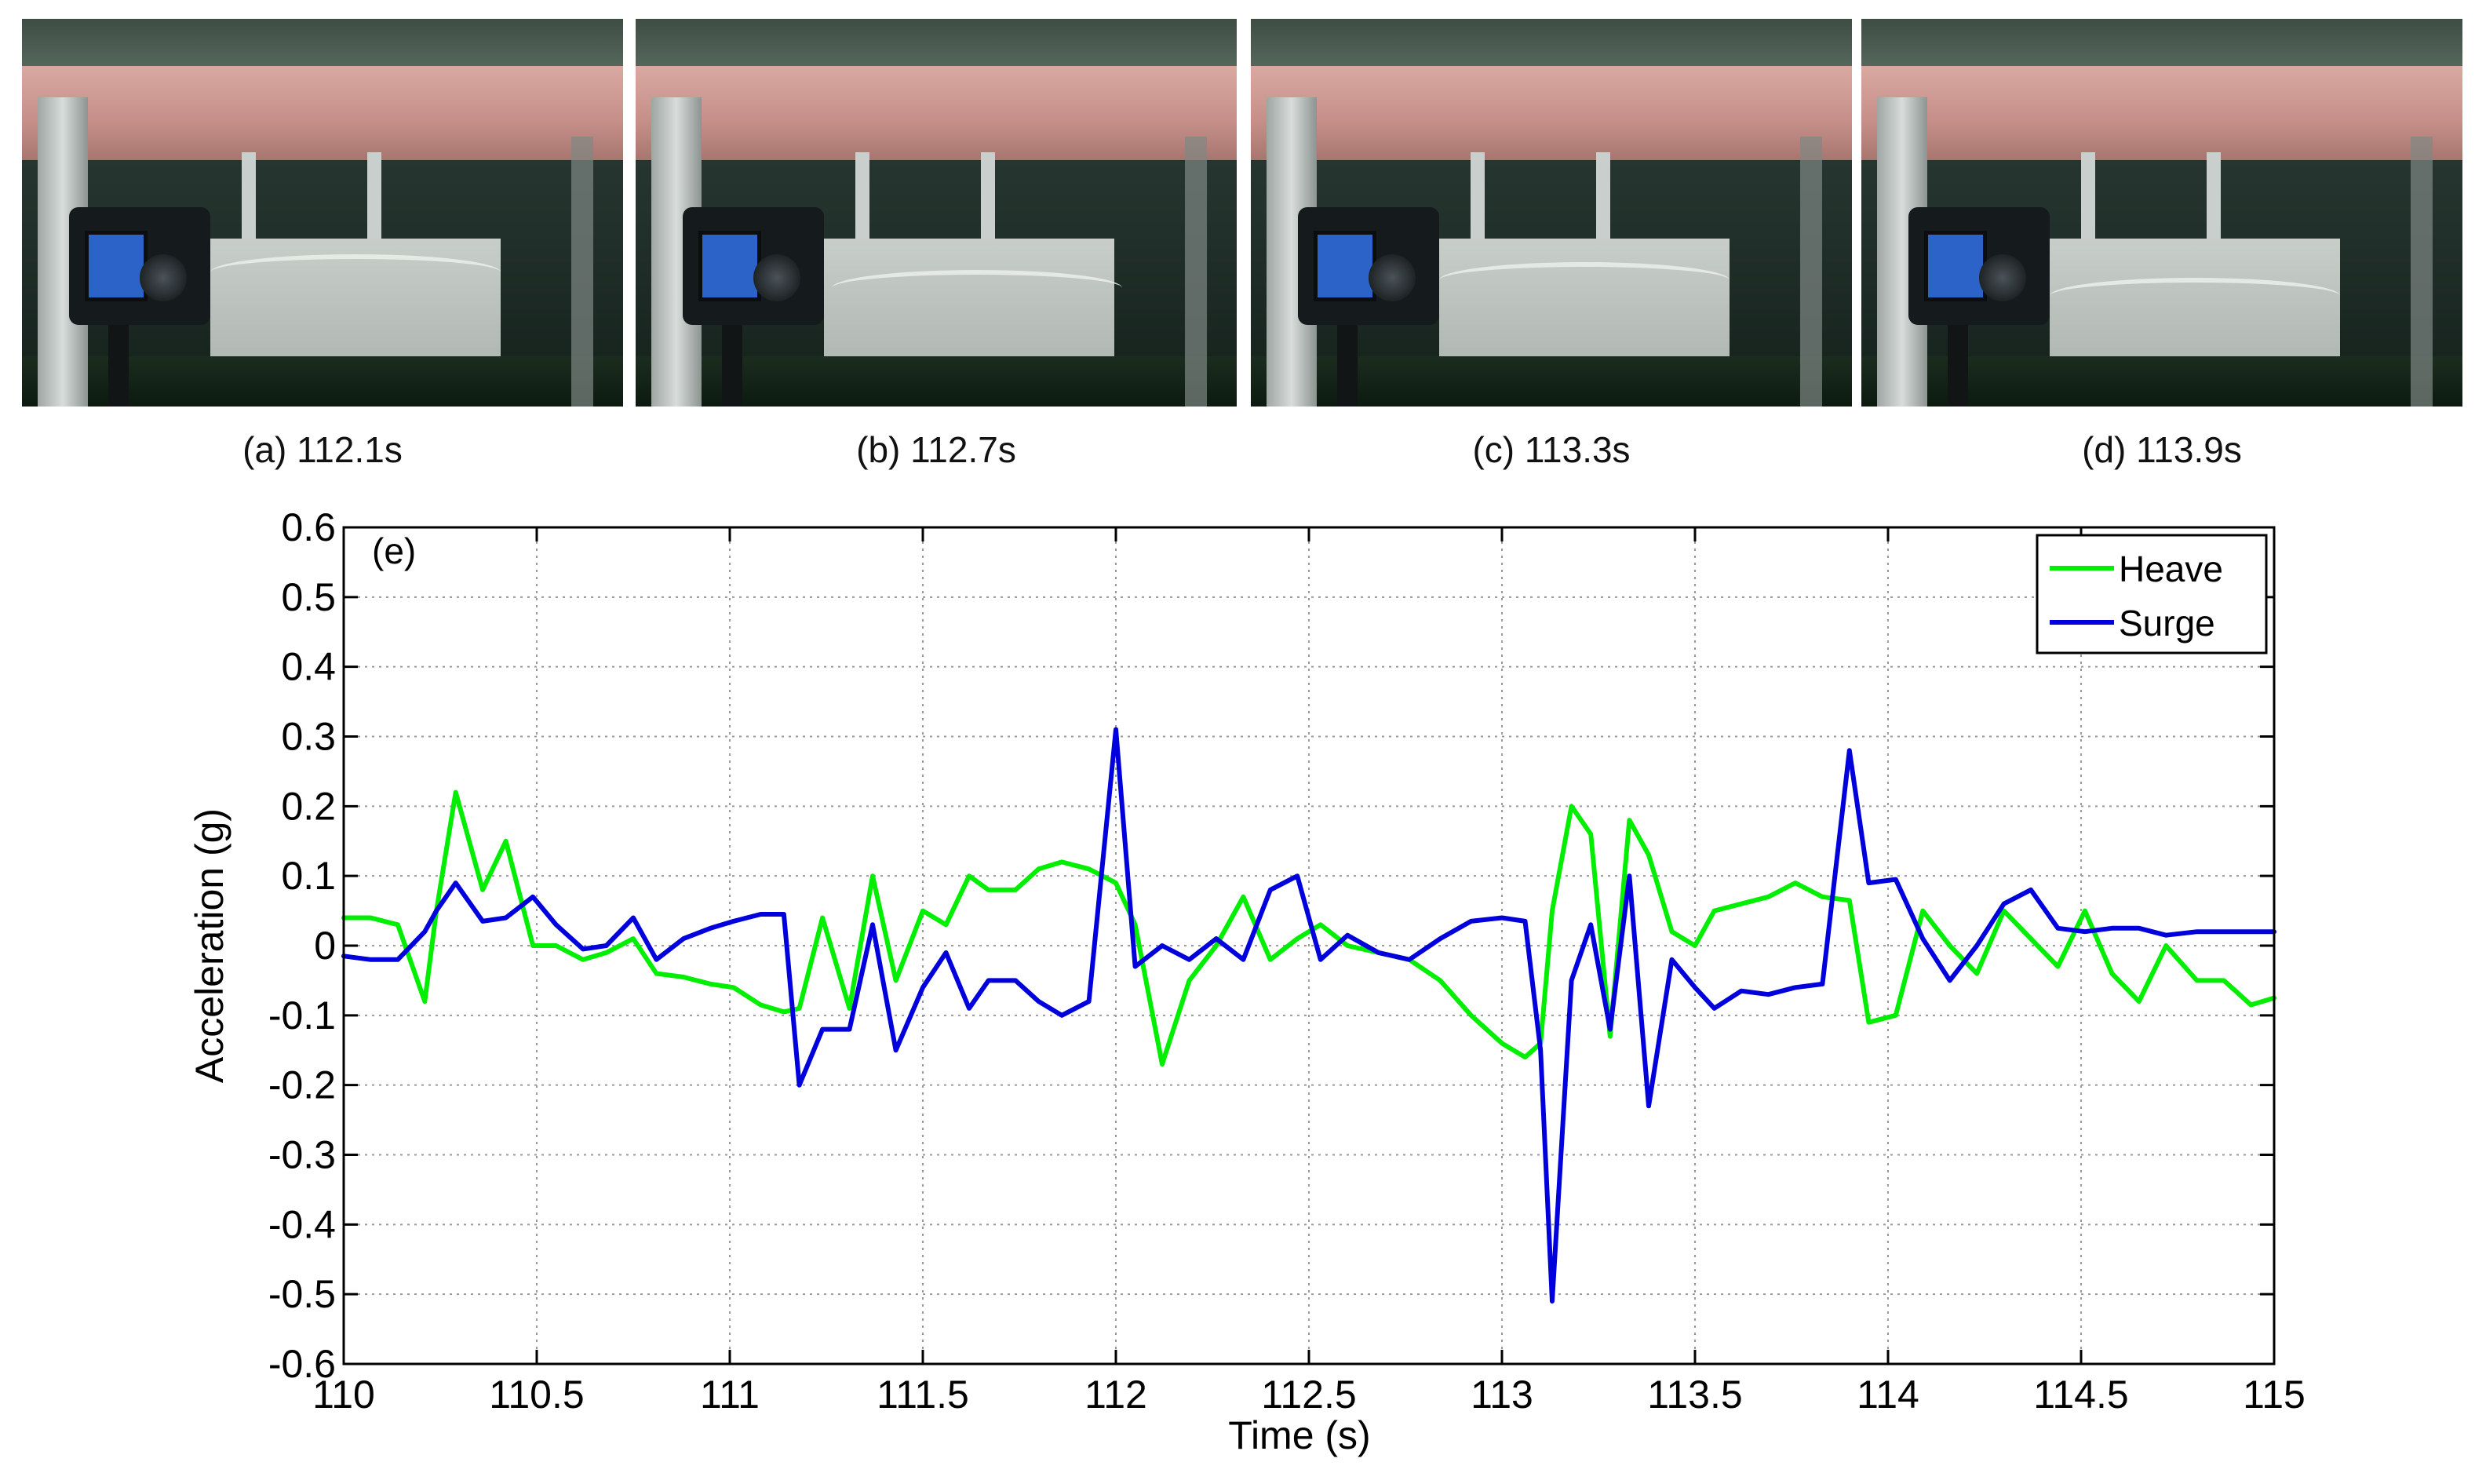 Image resolution: width=2475 pixels, height=1484 pixels. Describe the element at coordinates (308, 597) in the screenshot. I see `y-tick-label: 0.5` at that location.